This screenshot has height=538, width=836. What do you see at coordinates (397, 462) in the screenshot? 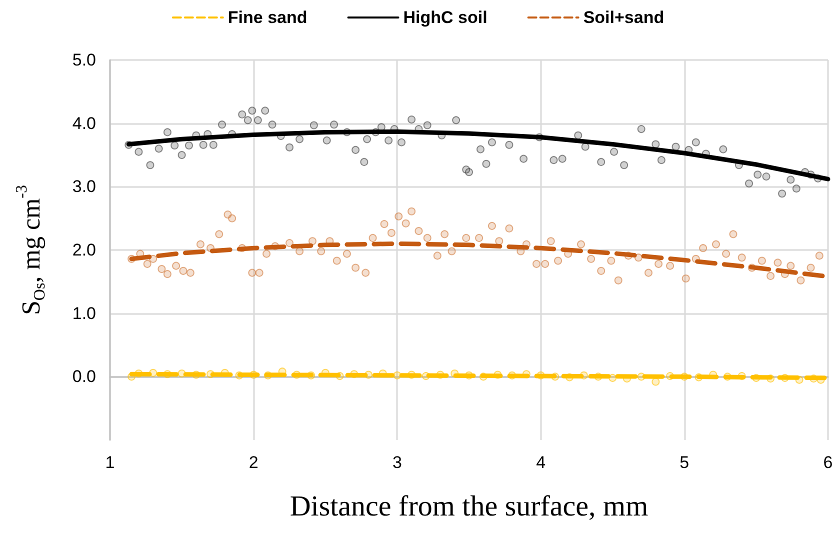
I see `x-tick-label: 3` at bounding box center [397, 462].